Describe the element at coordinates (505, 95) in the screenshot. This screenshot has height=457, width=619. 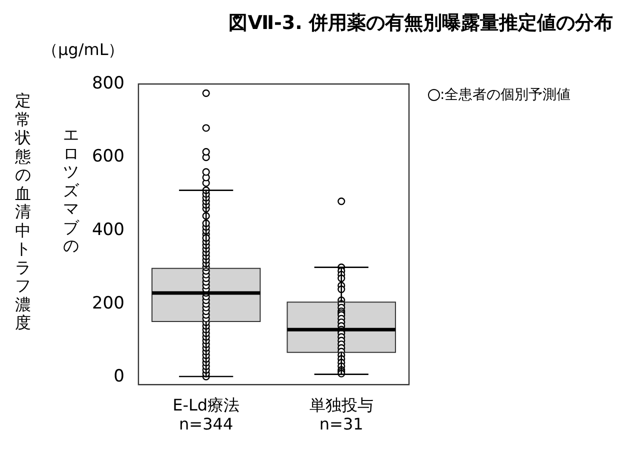
I see `legend-label: :全患者の個別予測値` at that location.